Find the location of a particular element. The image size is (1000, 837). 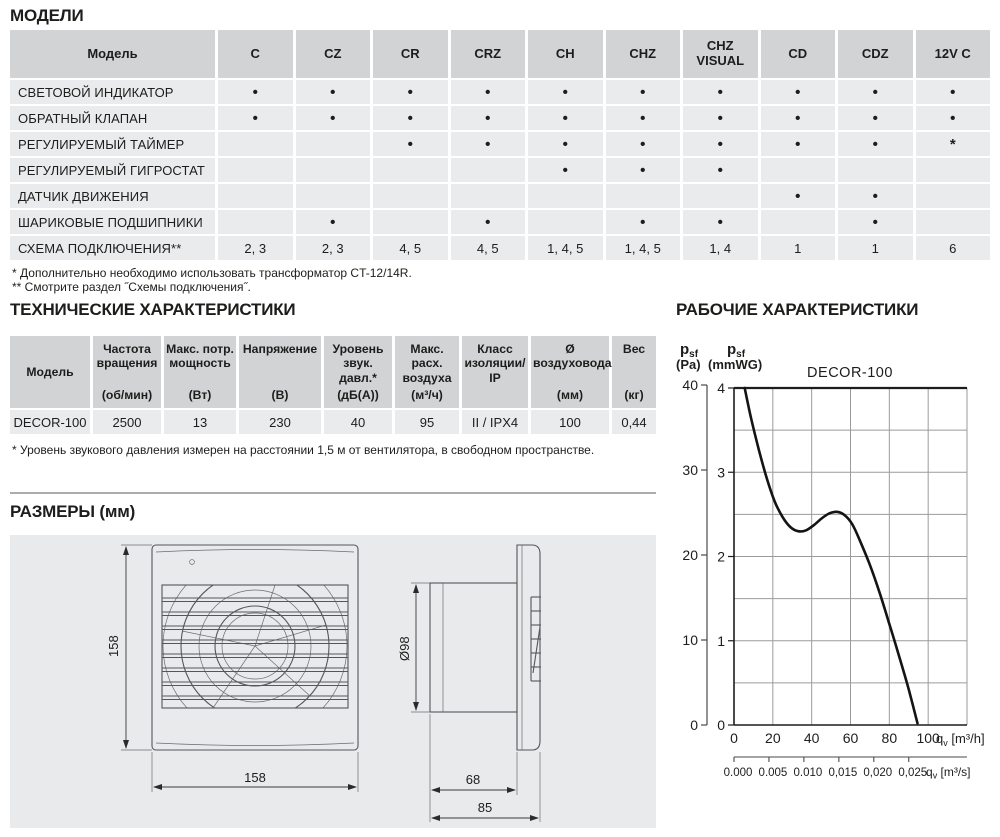

models-footnote-2: ** Смотрите раздел ˝Схемы подключения˝. is located at coordinates (131, 287).